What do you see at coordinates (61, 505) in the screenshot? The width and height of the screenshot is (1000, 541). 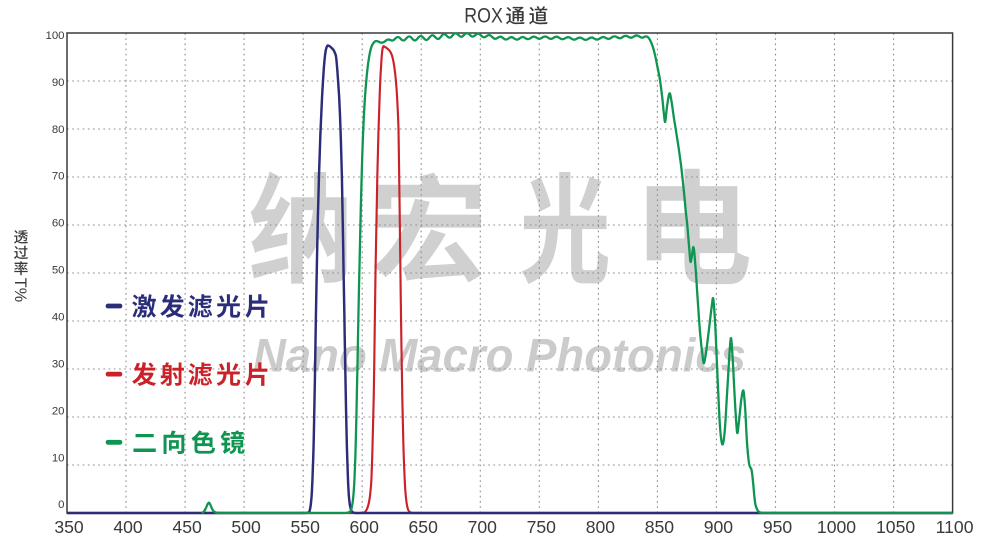 I see `svg-text: 0` at bounding box center [61, 505].